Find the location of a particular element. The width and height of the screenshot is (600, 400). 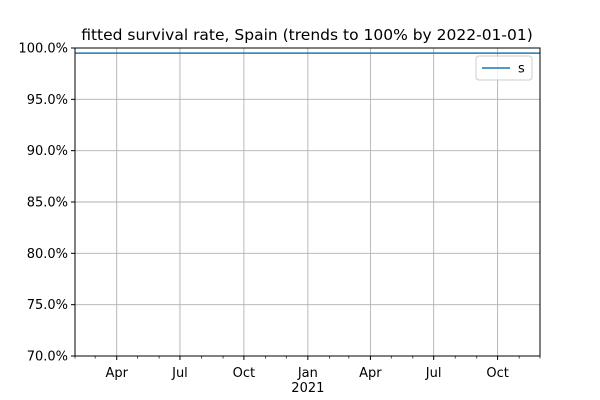

legend: s is located at coordinates (504, 68).